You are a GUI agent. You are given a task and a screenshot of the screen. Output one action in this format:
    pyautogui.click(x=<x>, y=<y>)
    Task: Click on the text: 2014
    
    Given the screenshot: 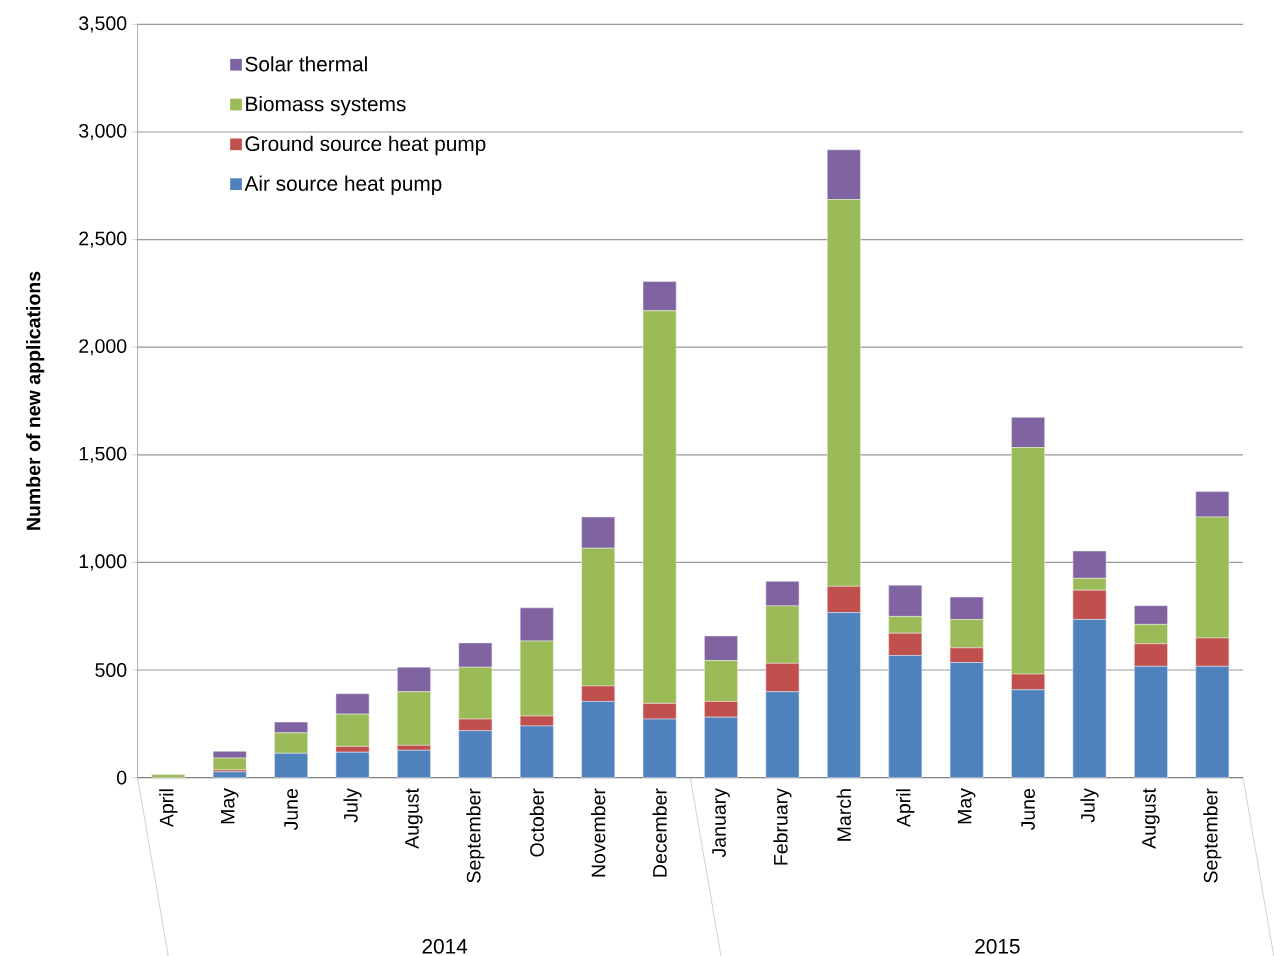 What is the action you would take?
    pyautogui.click(x=445, y=946)
    